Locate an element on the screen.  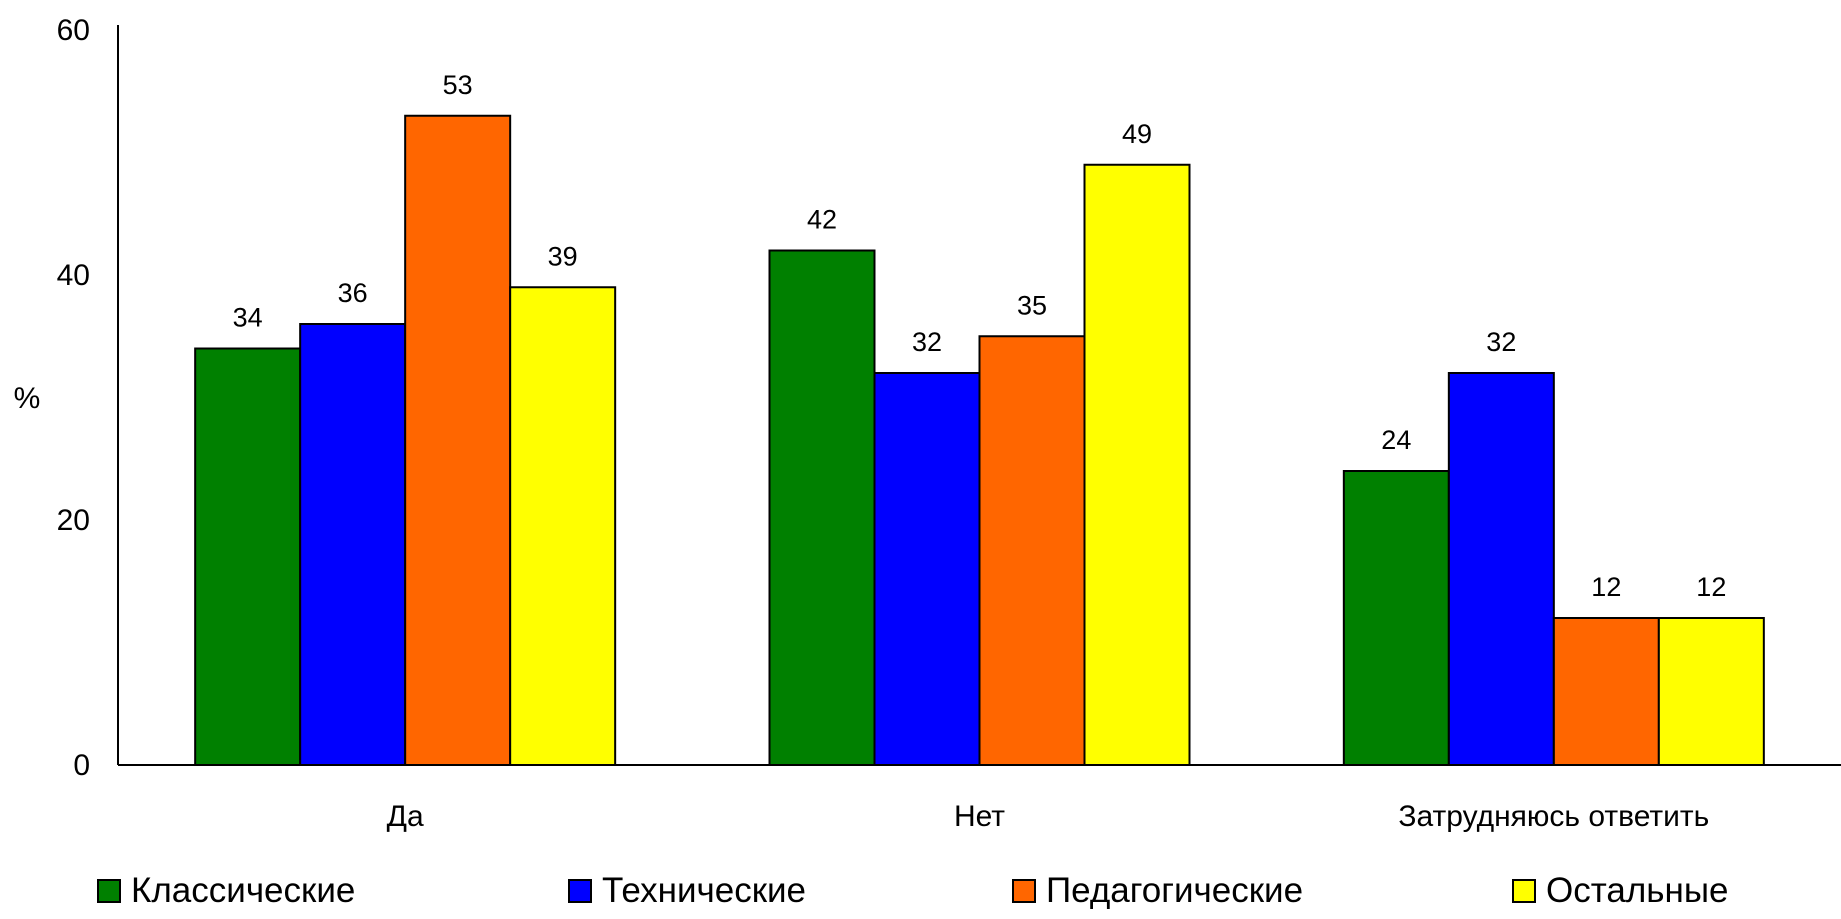
bar-value-label: 53 is located at coordinates (458, 85).